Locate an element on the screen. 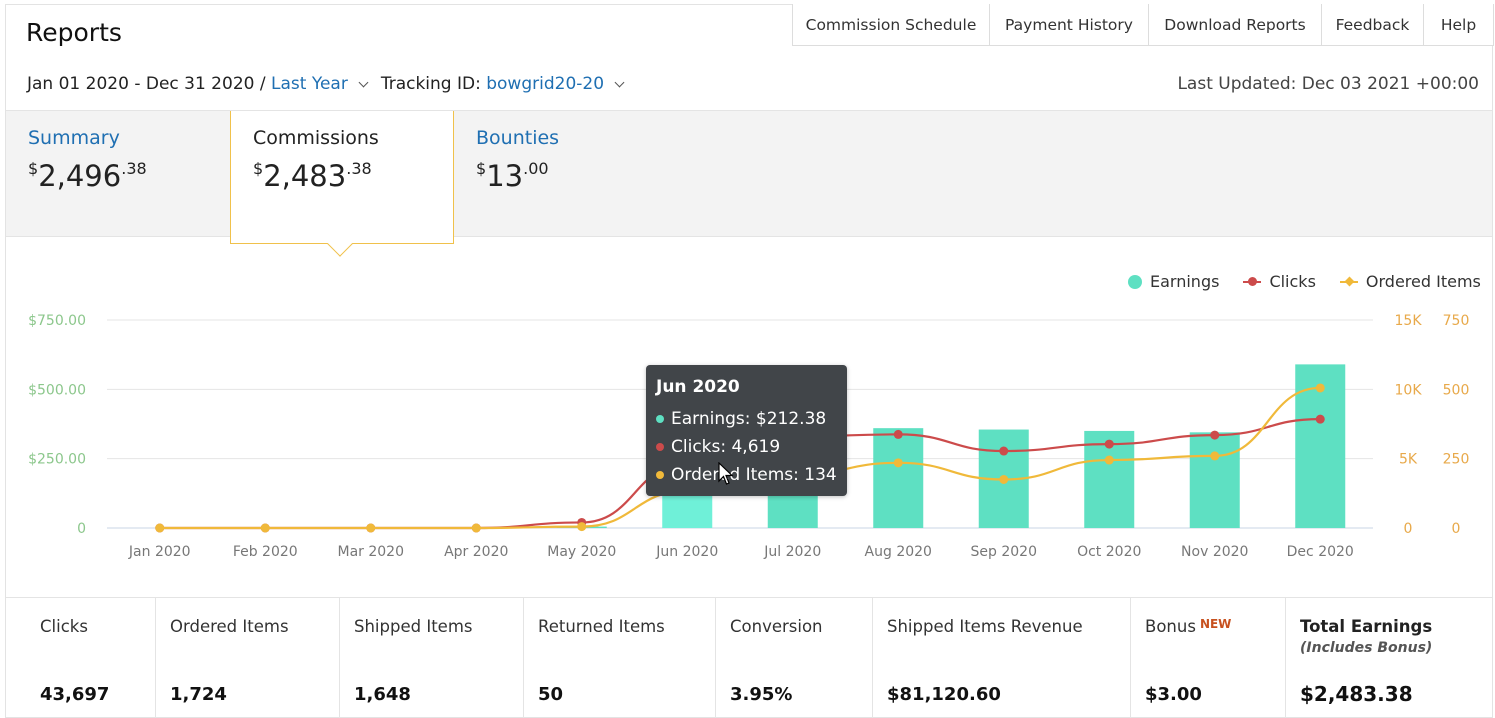  date-preset-dropdown: Last Year is located at coordinates (309, 84).